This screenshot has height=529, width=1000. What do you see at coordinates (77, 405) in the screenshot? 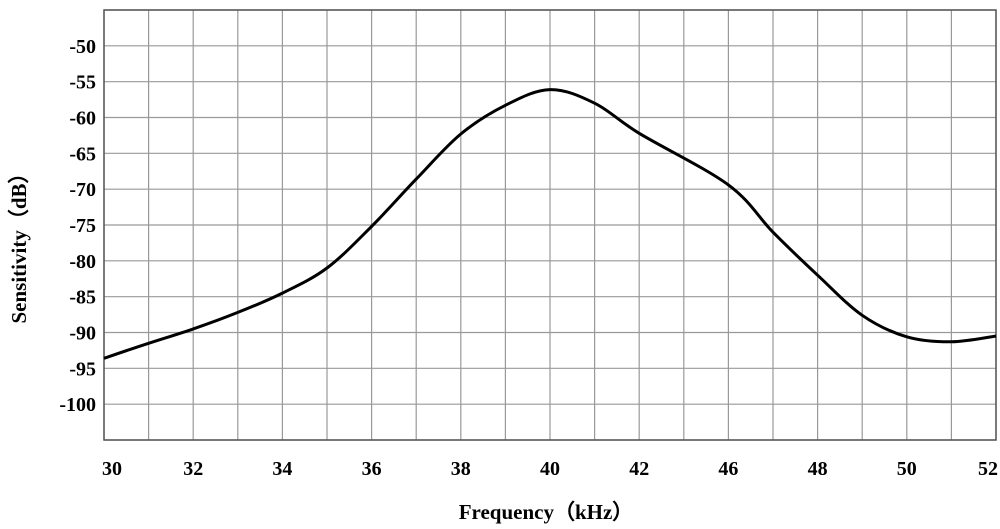
I see `y-tick-label: -100` at bounding box center [77, 405].